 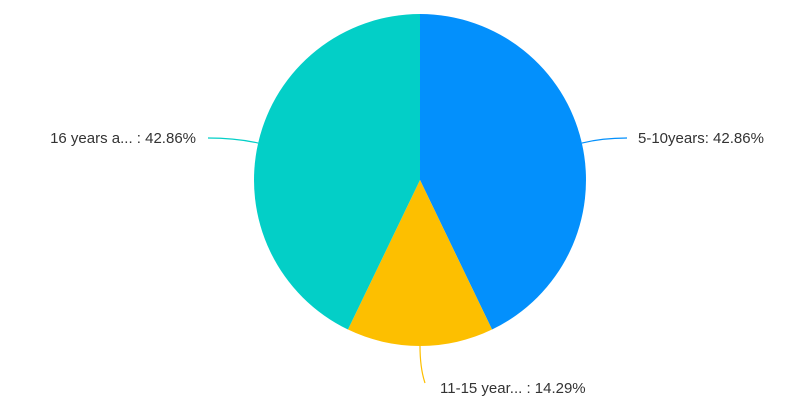 What do you see at coordinates (513, 388) in the screenshot?
I see `slice-label-2: 11-15 year... : 14.29%` at bounding box center [513, 388].